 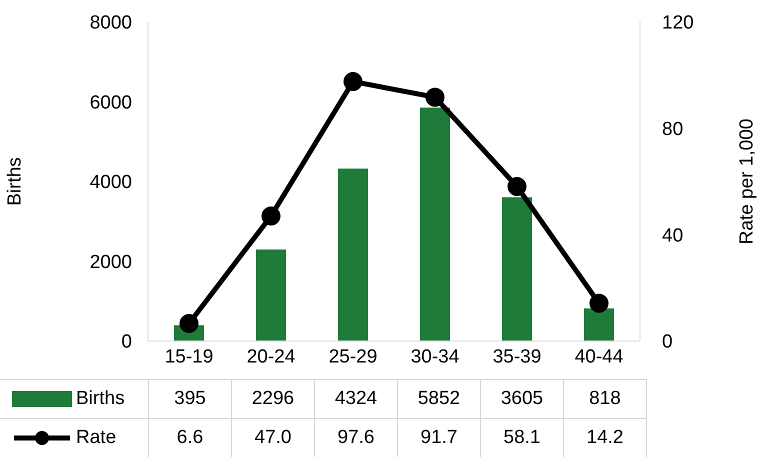 I want to click on y-tick-label: 8000, so click(x=111, y=23).